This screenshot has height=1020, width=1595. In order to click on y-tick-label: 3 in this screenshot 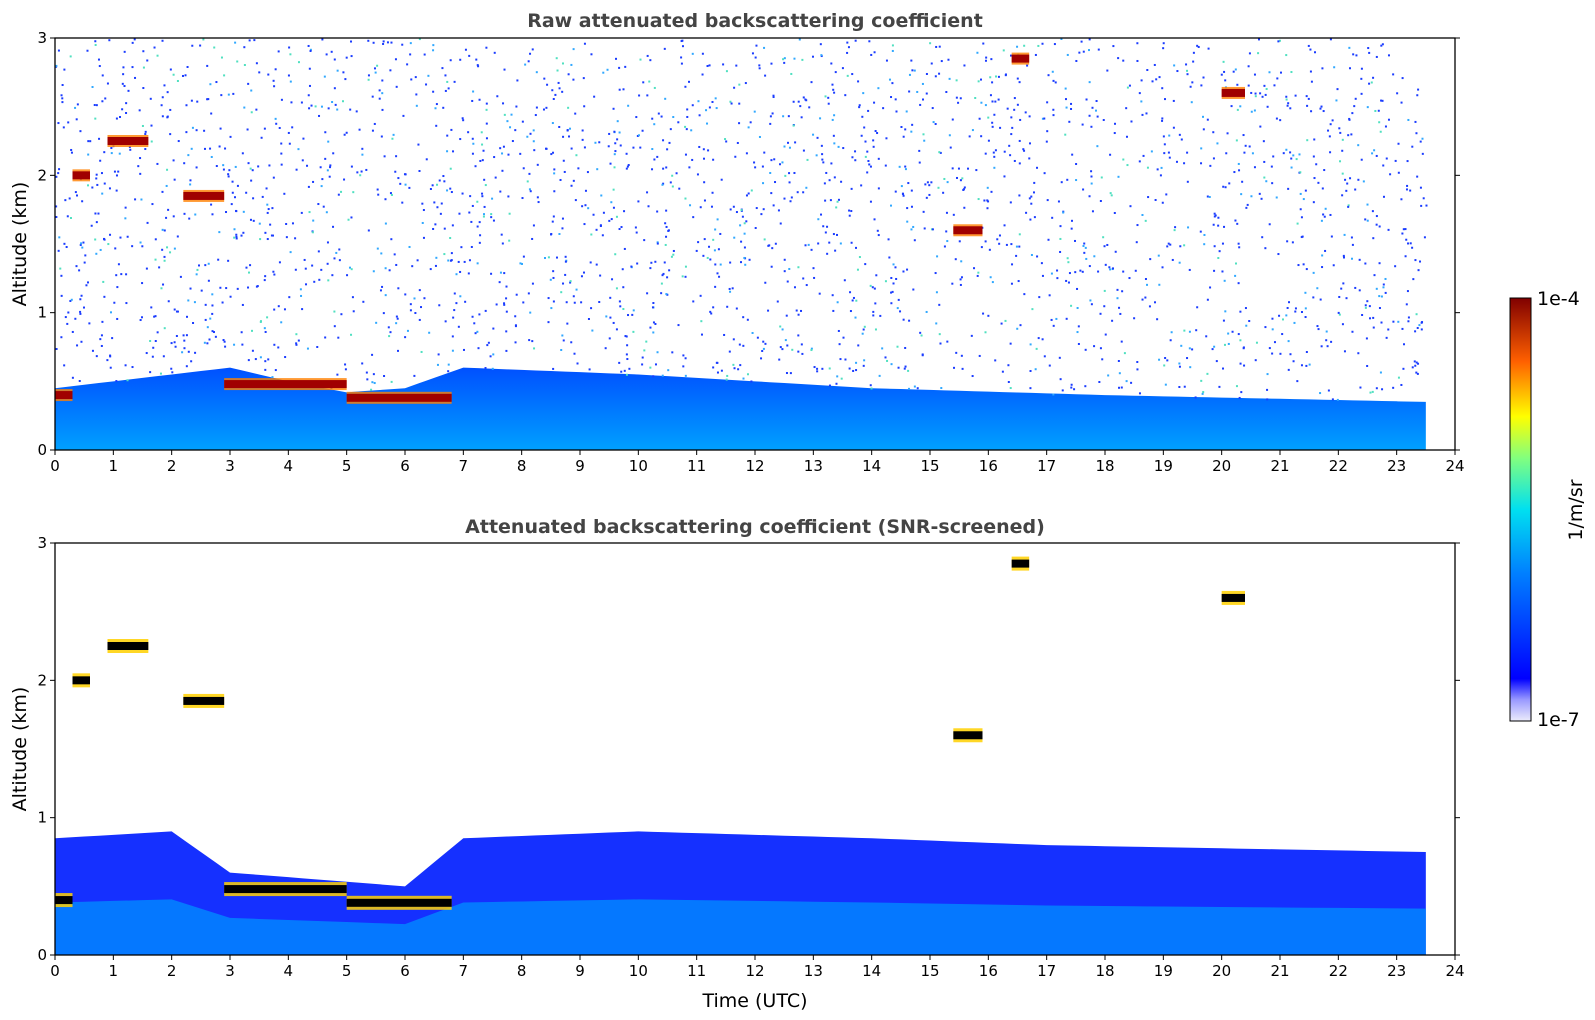, I will do `click(42, 543)`.